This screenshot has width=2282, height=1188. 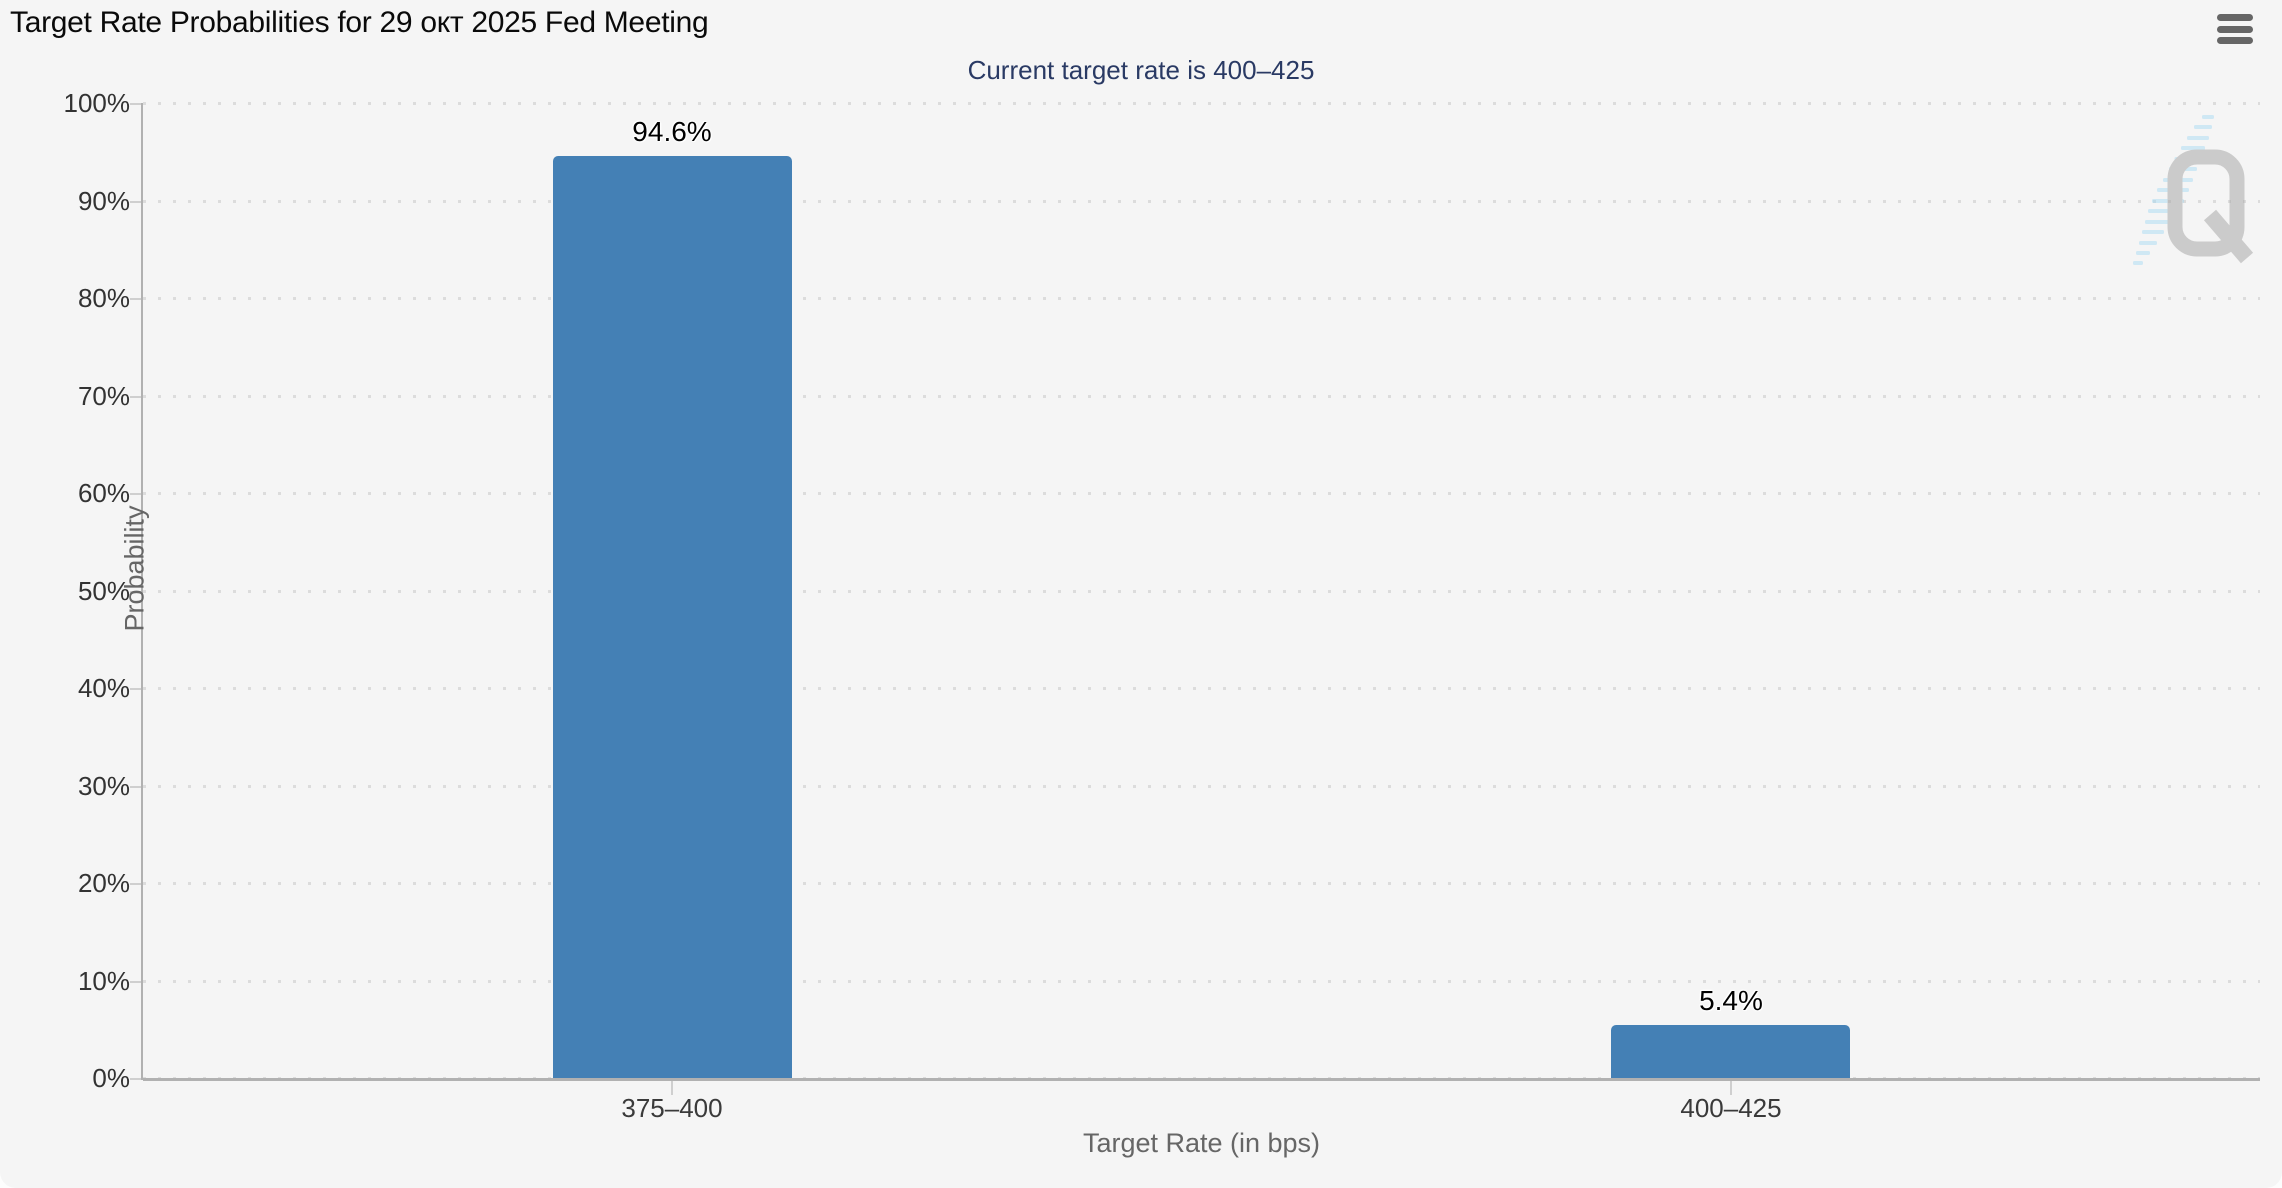 I want to click on bar-value-label: 94.6%, so click(x=672, y=131).